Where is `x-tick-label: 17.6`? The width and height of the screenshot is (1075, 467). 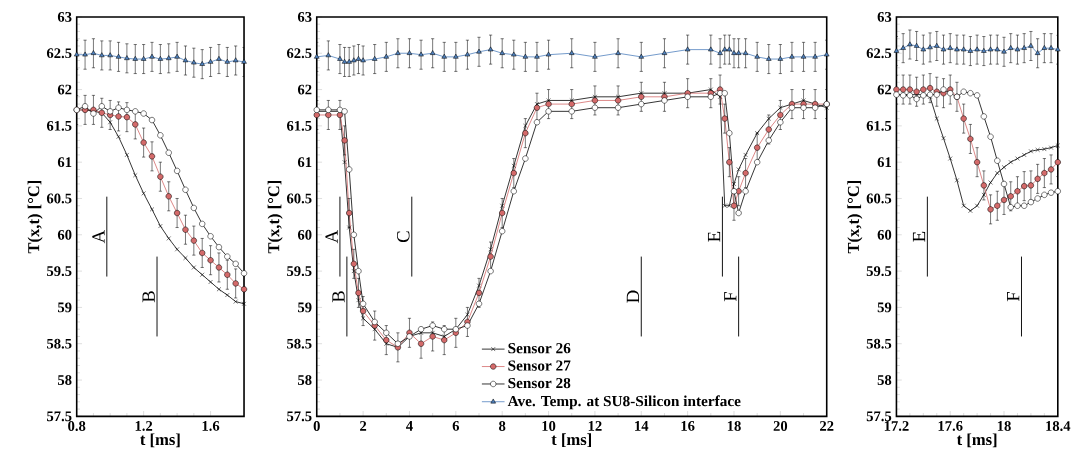 x-tick-label: 17.6 is located at coordinates (950, 425).